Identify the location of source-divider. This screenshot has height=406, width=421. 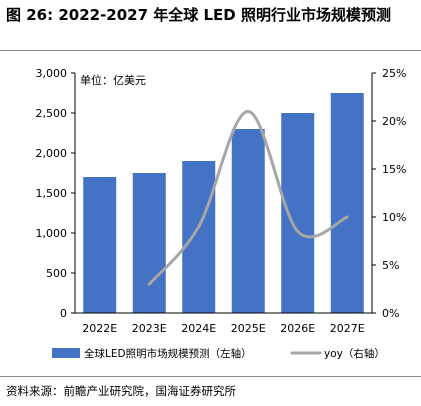
(210, 376).